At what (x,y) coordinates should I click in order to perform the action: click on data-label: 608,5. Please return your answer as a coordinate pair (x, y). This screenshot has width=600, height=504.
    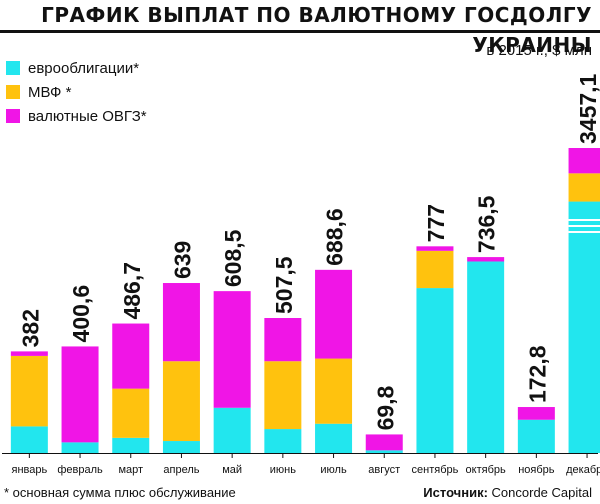
    Looking at the image, I should click on (233, 258).